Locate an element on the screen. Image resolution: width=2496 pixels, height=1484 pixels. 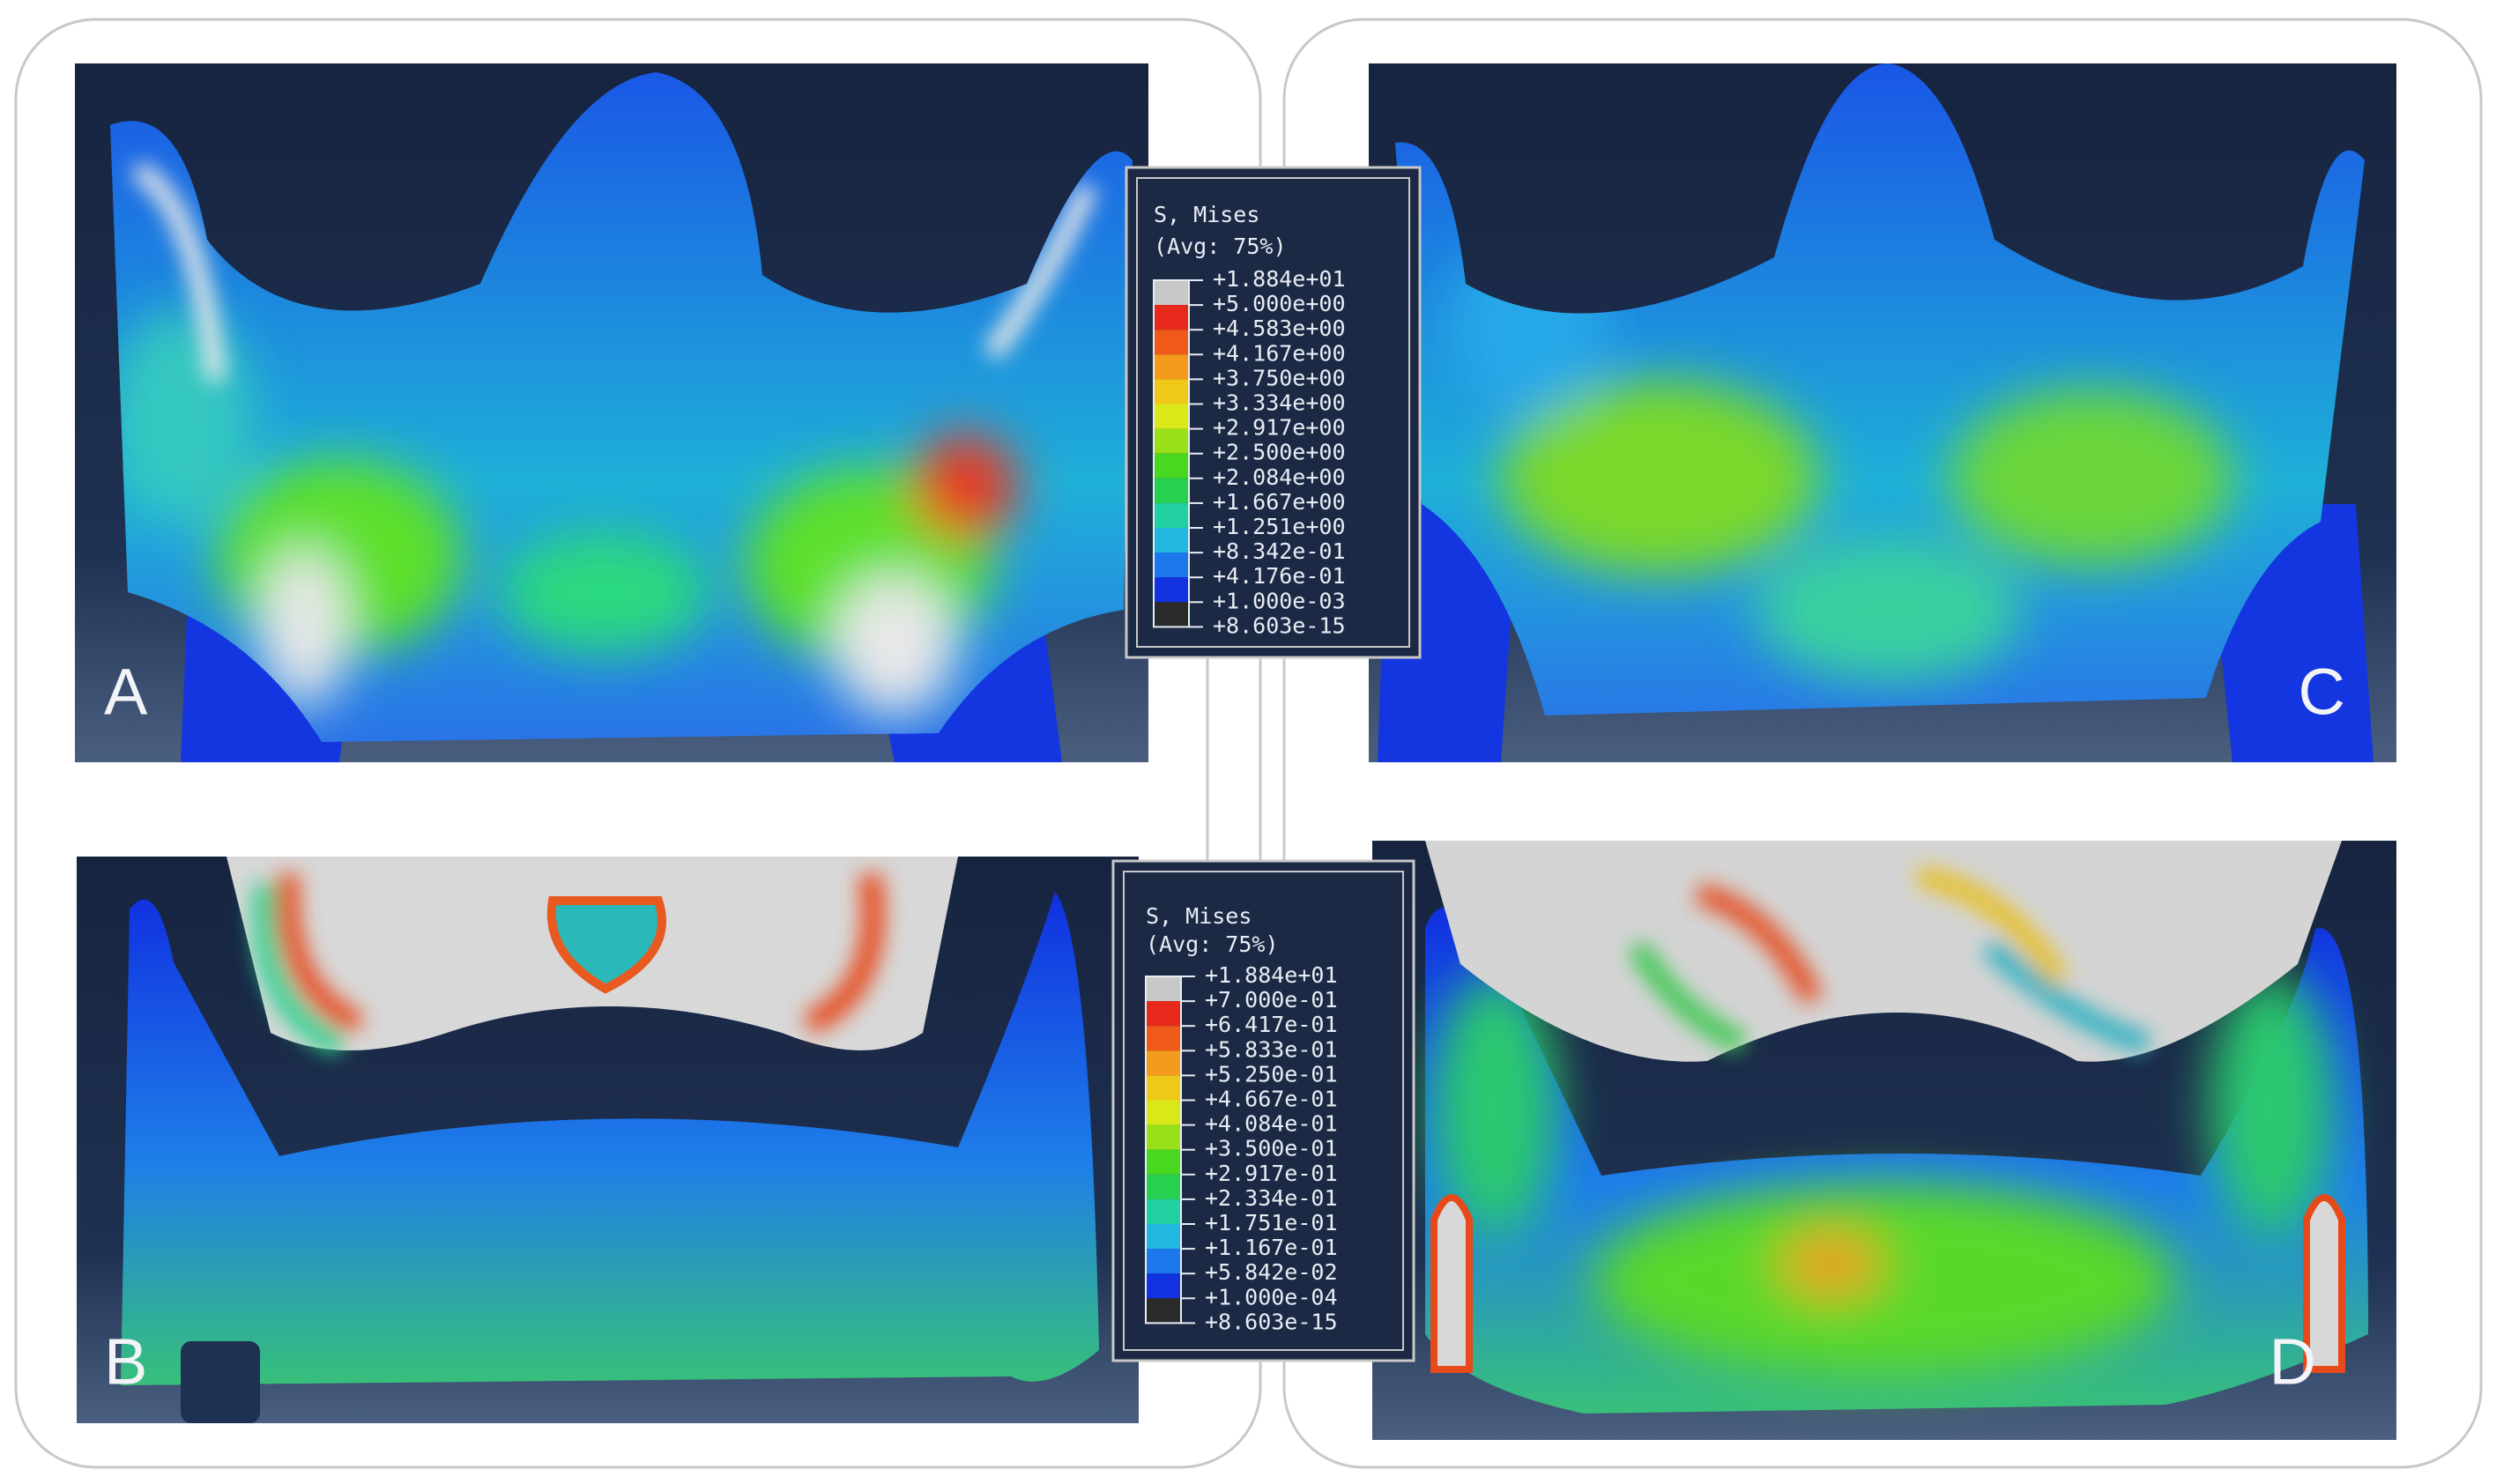
legend-label: +2.334e-01 is located at coordinates (1271, 1198).